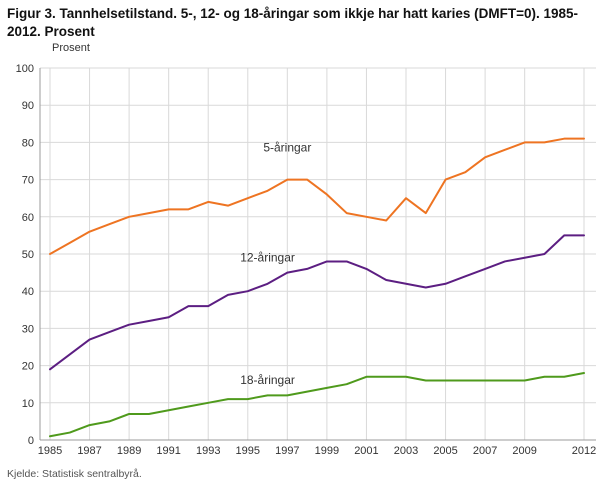 The width and height of the screenshot is (610, 488). What do you see at coordinates (71, 48) in the screenshot?
I see `y-axis-unit-label: Prosent` at bounding box center [71, 48].